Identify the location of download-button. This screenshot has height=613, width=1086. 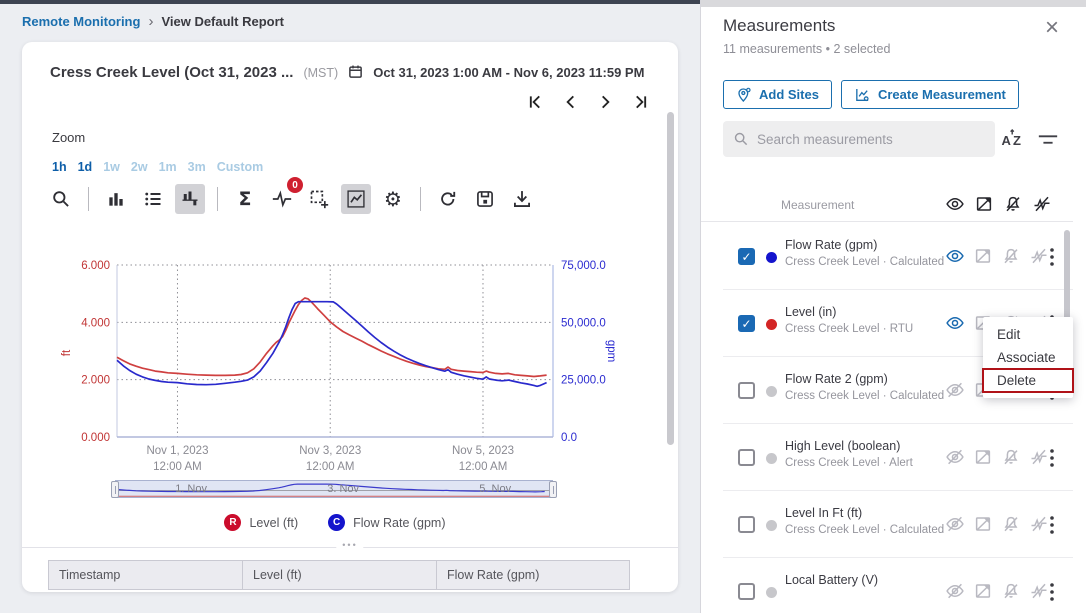
(522, 199).